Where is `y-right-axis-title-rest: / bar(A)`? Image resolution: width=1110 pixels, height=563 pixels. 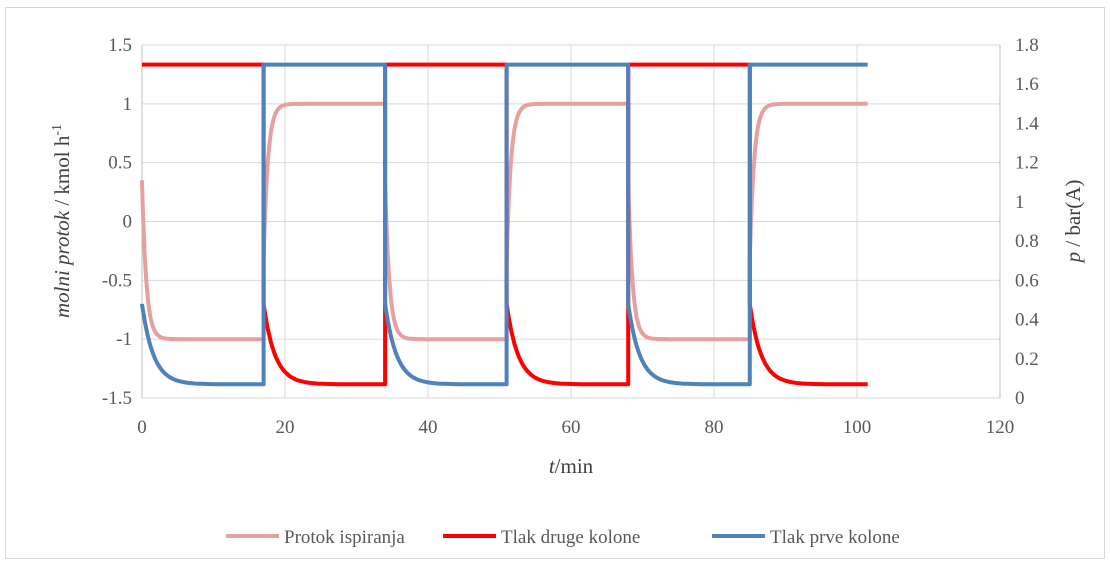 y-right-axis-title-rest: / bar(A) is located at coordinates (1073, 216).